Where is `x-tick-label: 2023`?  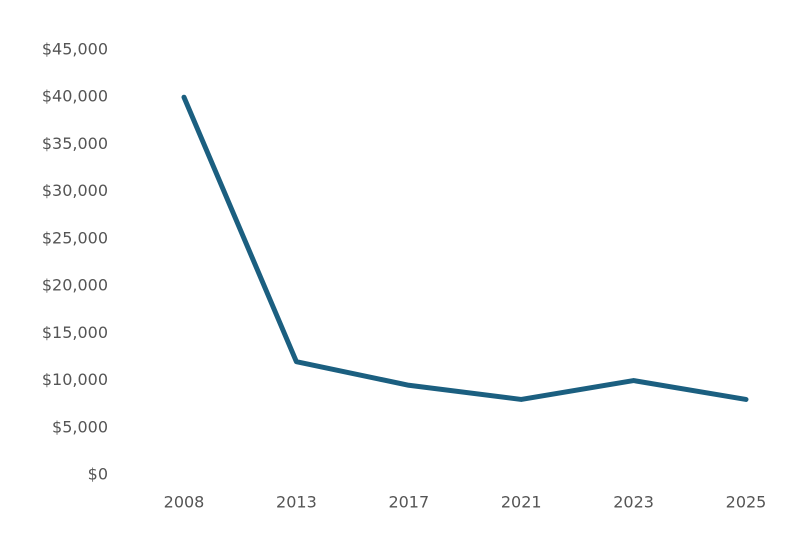 x-tick-label: 2023 is located at coordinates (633, 502).